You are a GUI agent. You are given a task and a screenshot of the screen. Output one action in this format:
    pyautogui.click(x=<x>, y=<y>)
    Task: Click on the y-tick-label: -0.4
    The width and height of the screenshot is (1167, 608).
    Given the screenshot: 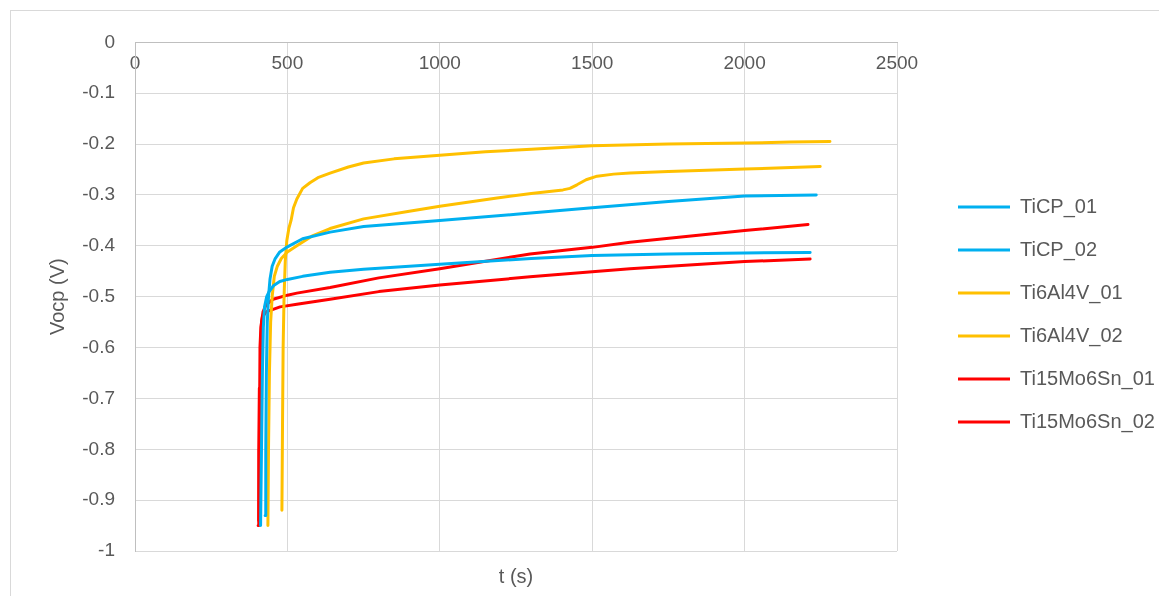 What is the action you would take?
    pyautogui.click(x=99, y=245)
    